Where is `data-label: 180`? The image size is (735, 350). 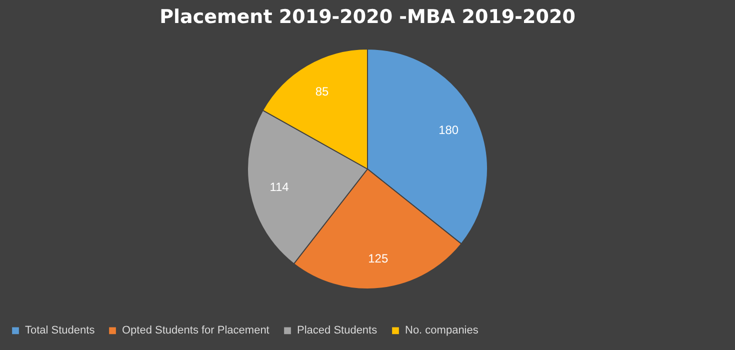 data-label: 180 is located at coordinates (448, 129).